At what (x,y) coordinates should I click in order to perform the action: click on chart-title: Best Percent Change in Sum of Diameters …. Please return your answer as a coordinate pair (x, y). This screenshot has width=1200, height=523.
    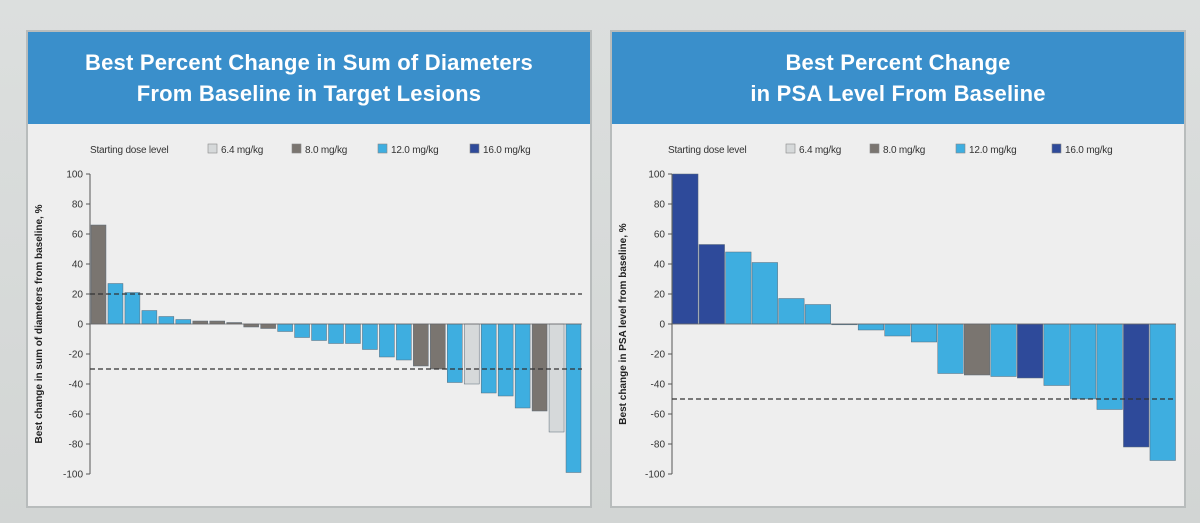
    Looking at the image, I should click on (309, 78).